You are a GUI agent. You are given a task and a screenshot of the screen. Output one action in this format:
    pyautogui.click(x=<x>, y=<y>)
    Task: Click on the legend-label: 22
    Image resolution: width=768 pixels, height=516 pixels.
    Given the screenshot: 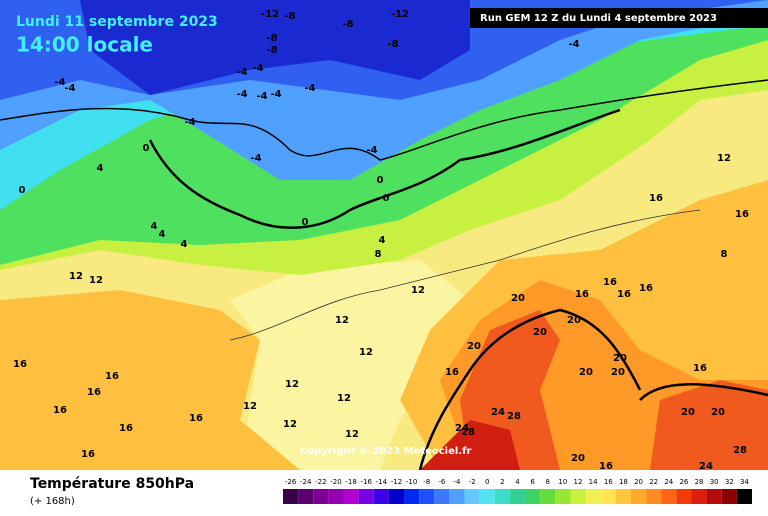 What is the action you would take?
    pyautogui.click(x=653, y=482)
    